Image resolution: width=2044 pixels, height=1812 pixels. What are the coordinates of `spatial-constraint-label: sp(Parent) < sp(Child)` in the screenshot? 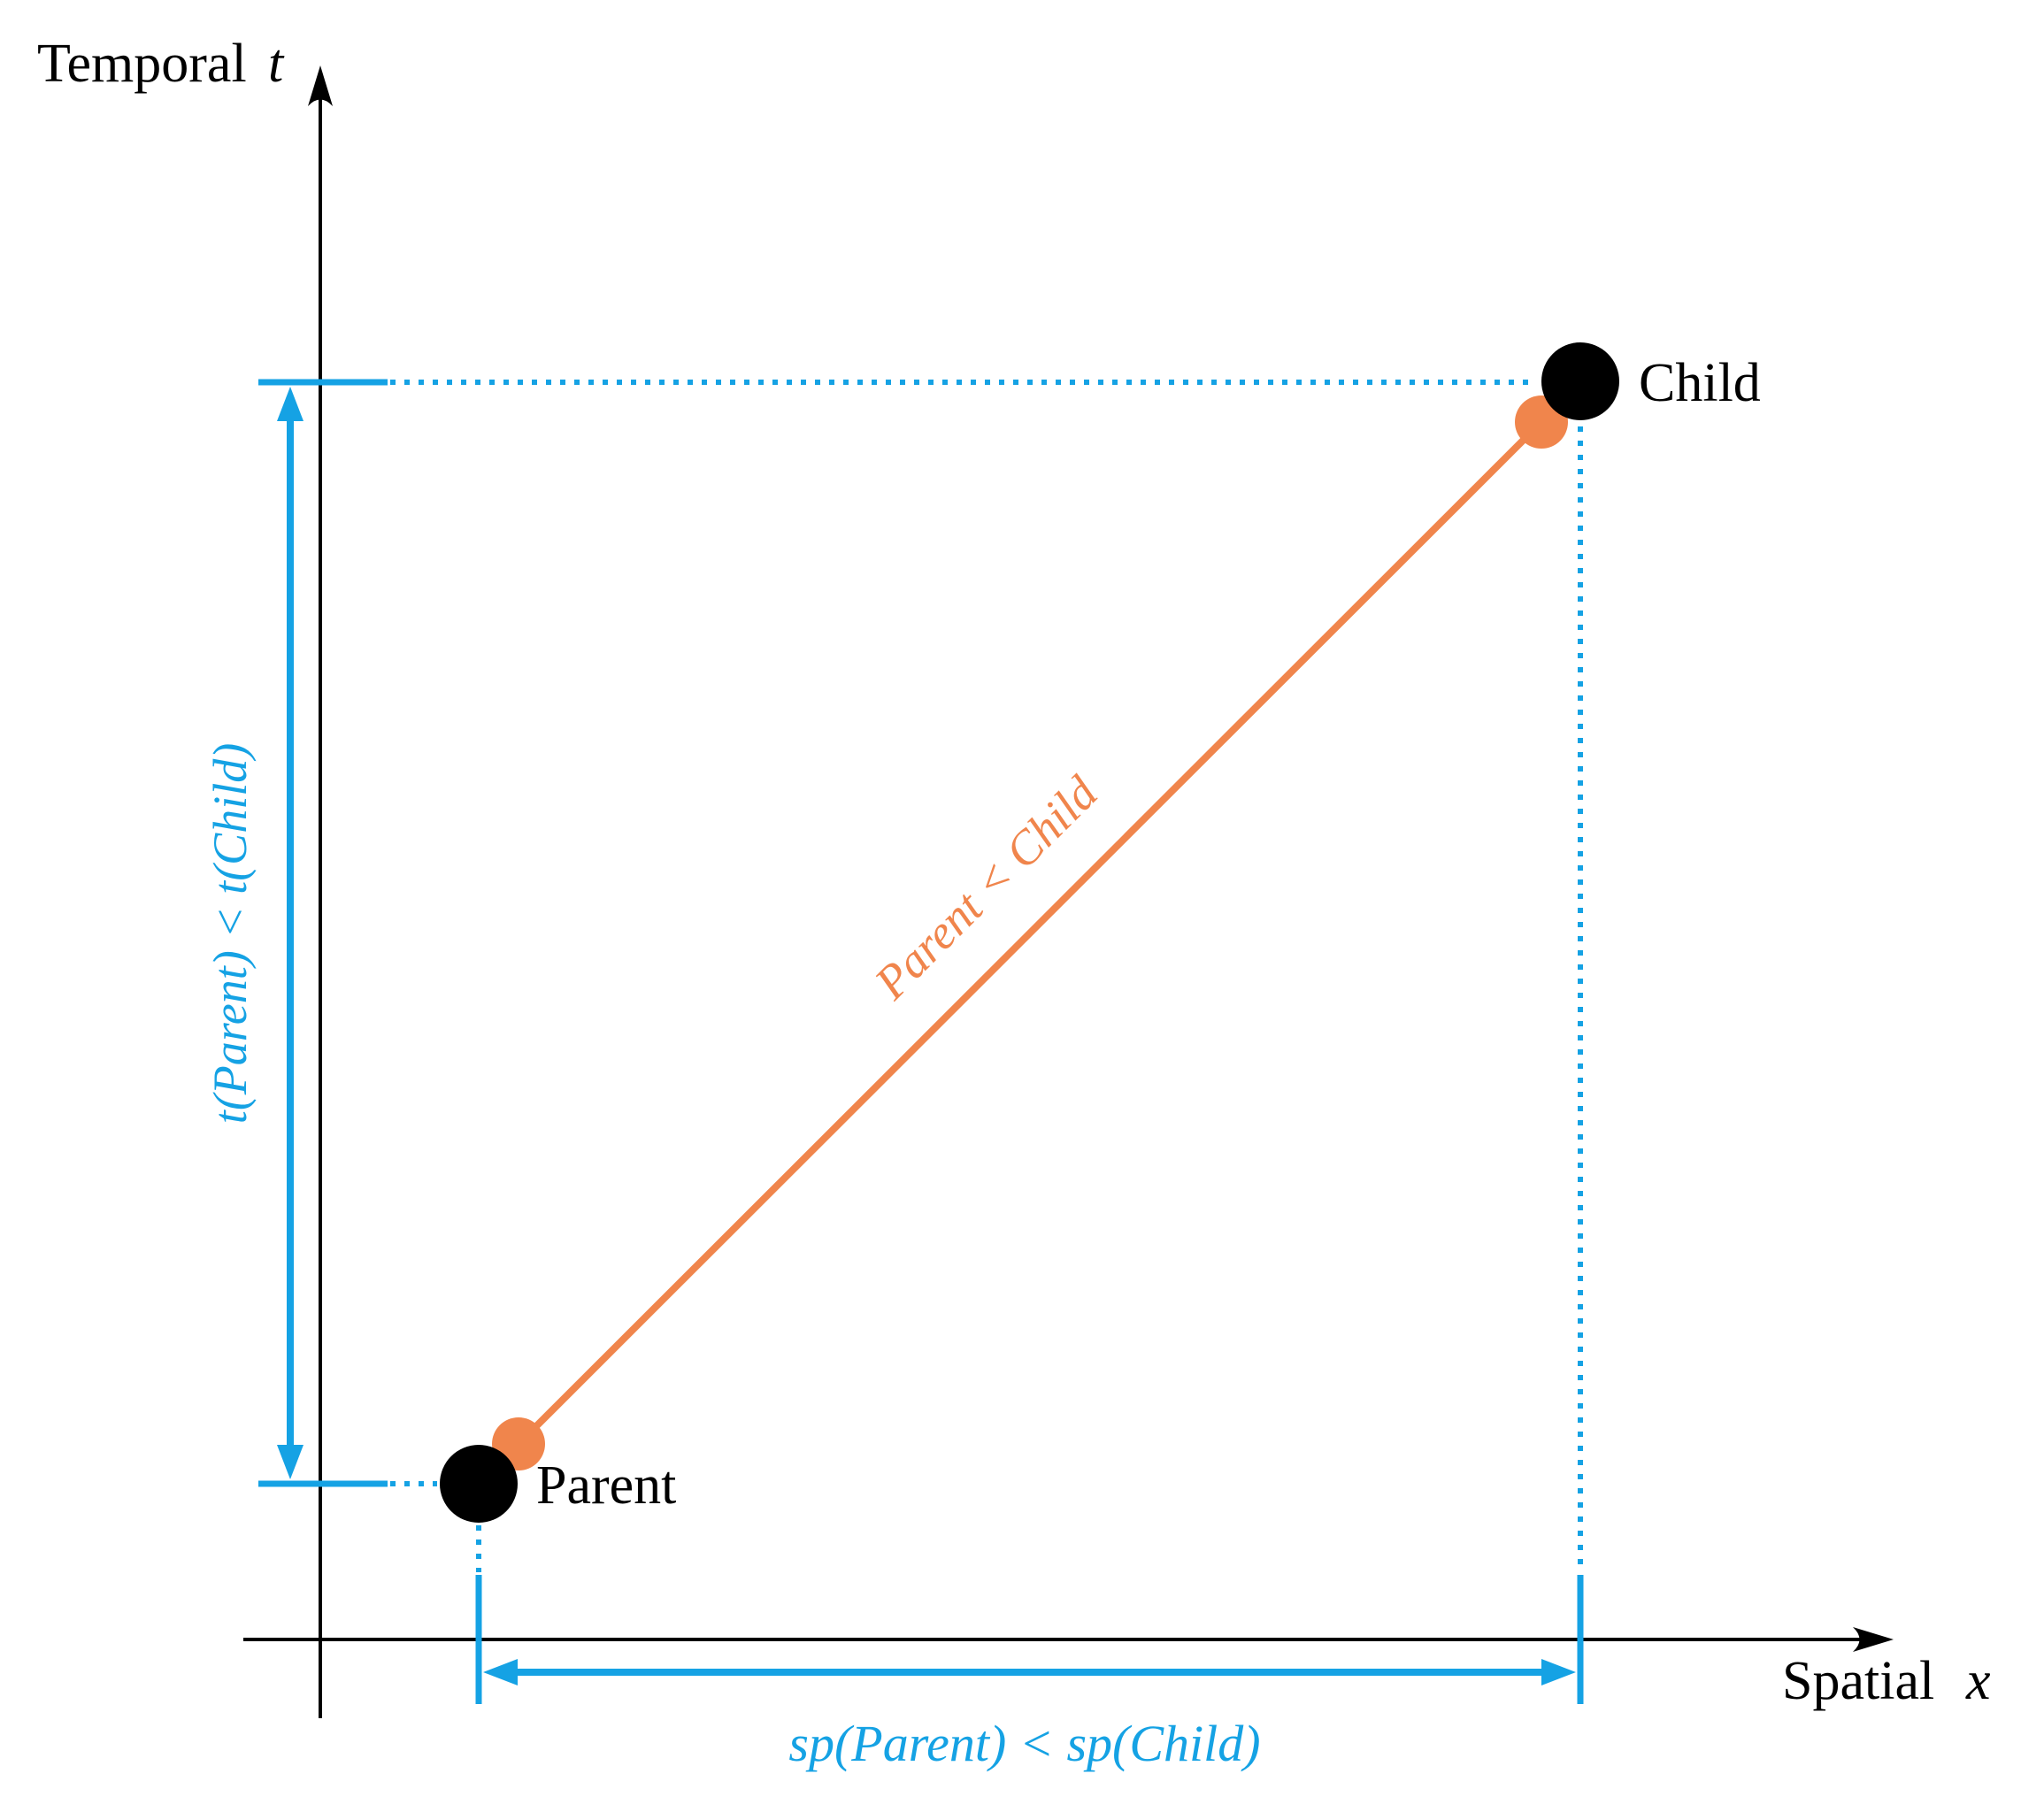 It's located at (1024, 1743).